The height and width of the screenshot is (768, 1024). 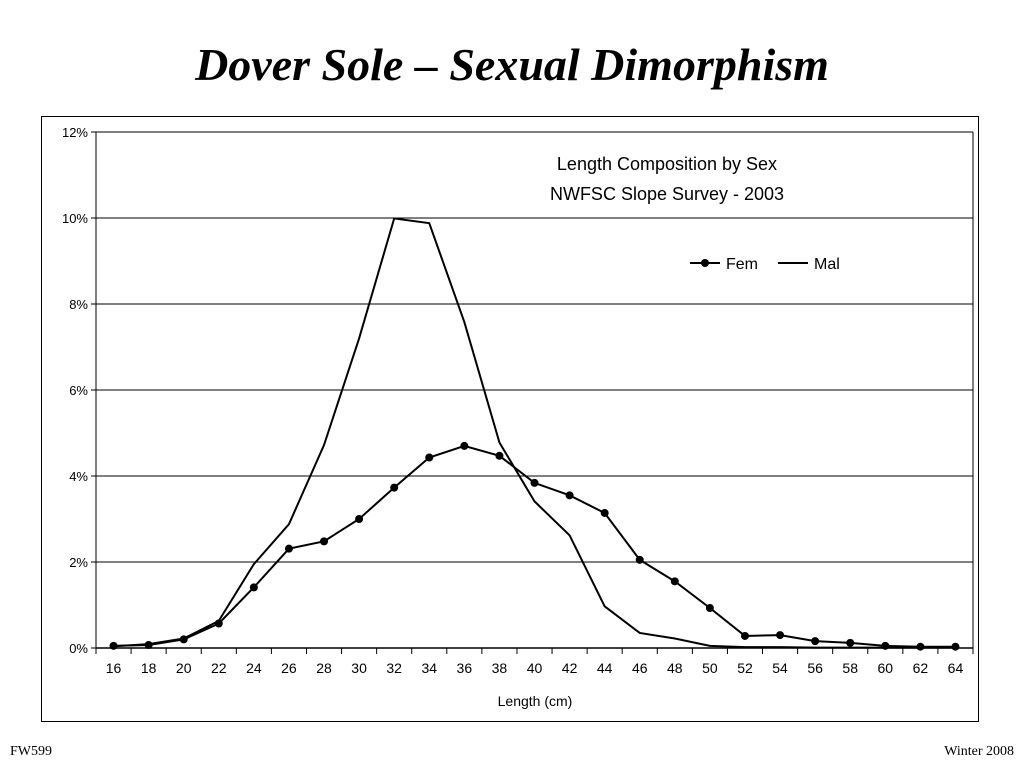 I want to click on x-tick-label: 64, so click(x=956, y=668).